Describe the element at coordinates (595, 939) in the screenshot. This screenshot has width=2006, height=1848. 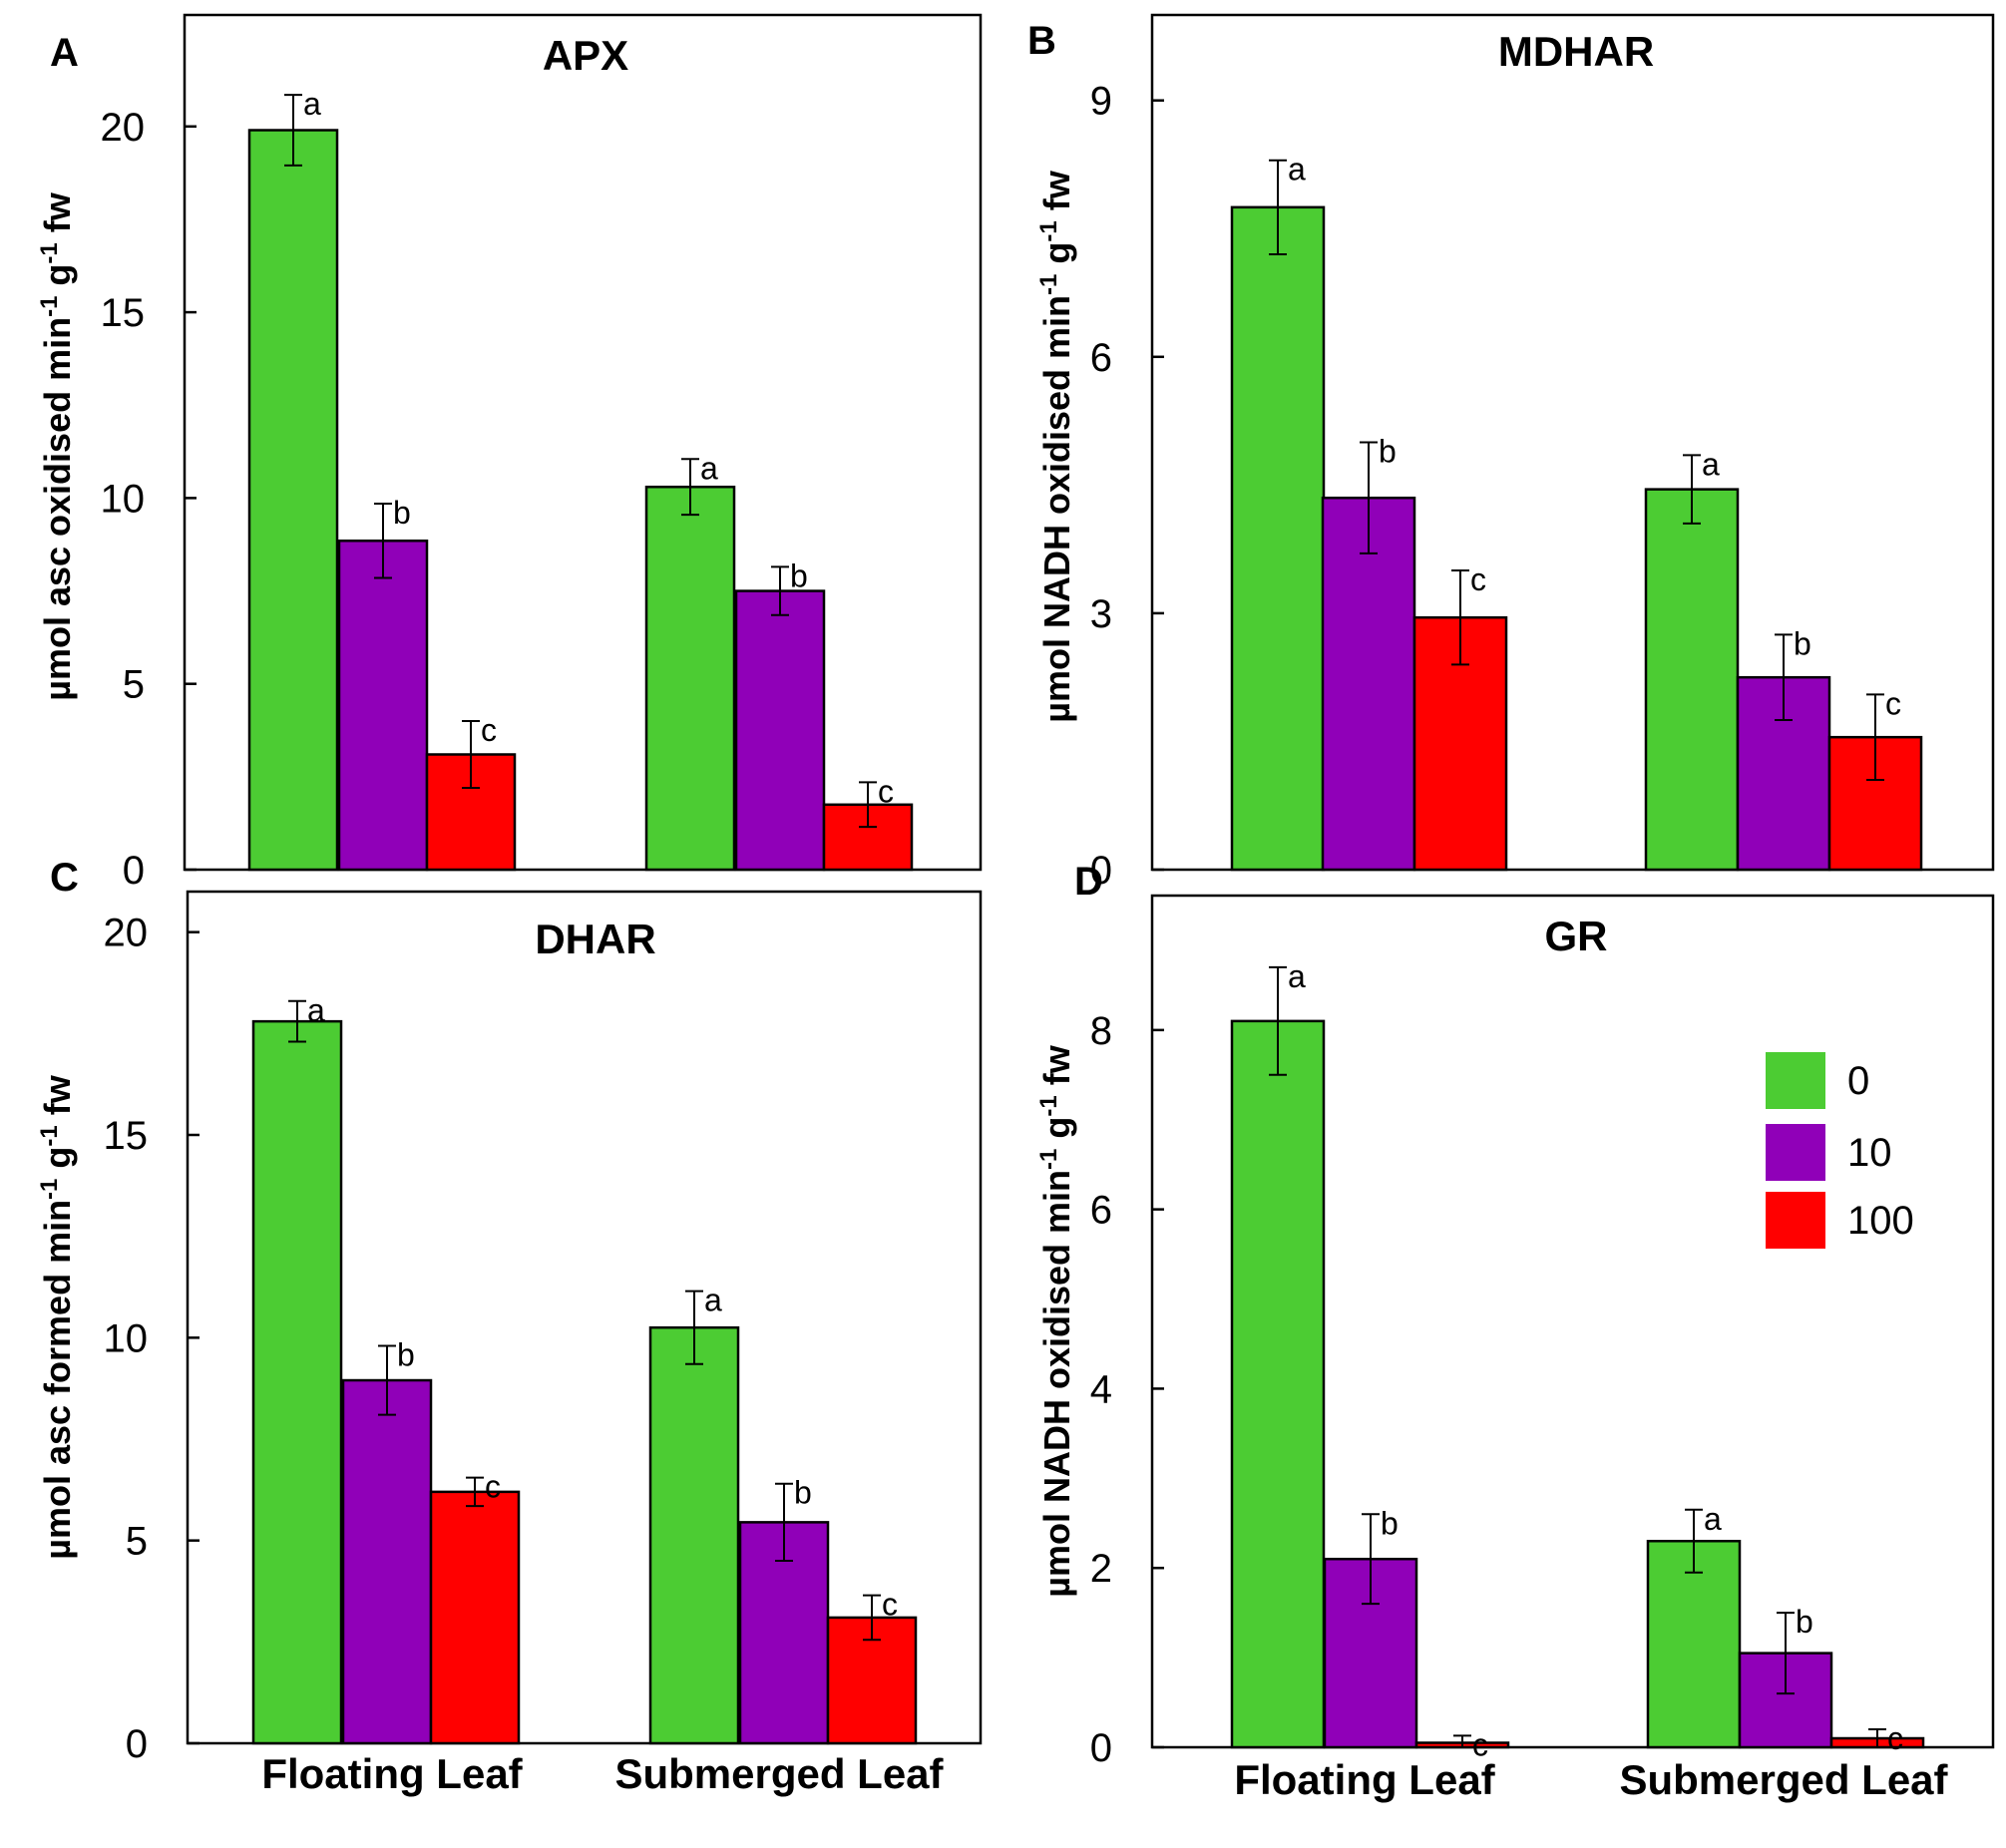
I see `panel-title: DHAR` at that location.